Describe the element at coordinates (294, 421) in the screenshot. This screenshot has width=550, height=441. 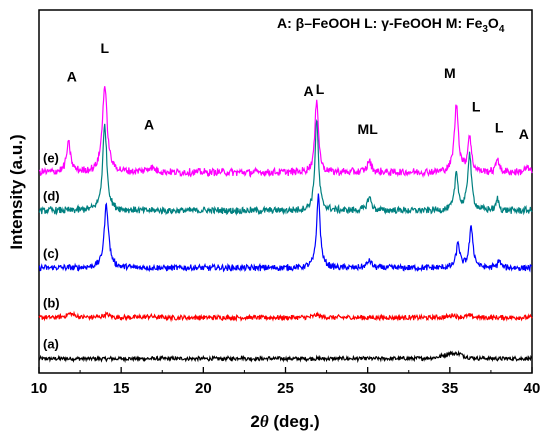
I see `x-axis-label-suffix: (deg.)` at that location.